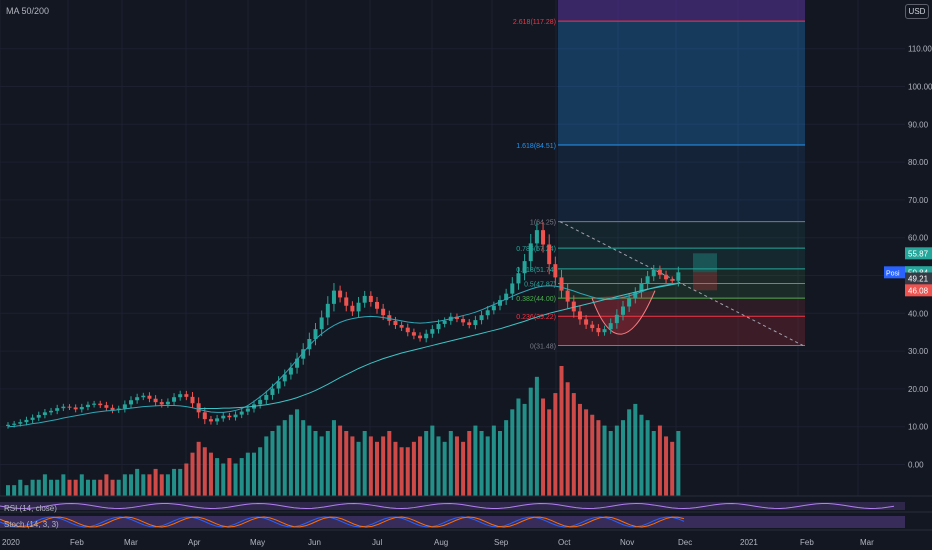  Describe the element at coordinates (438, 346) in the screenshot. I see `moving-average-line` at that location.